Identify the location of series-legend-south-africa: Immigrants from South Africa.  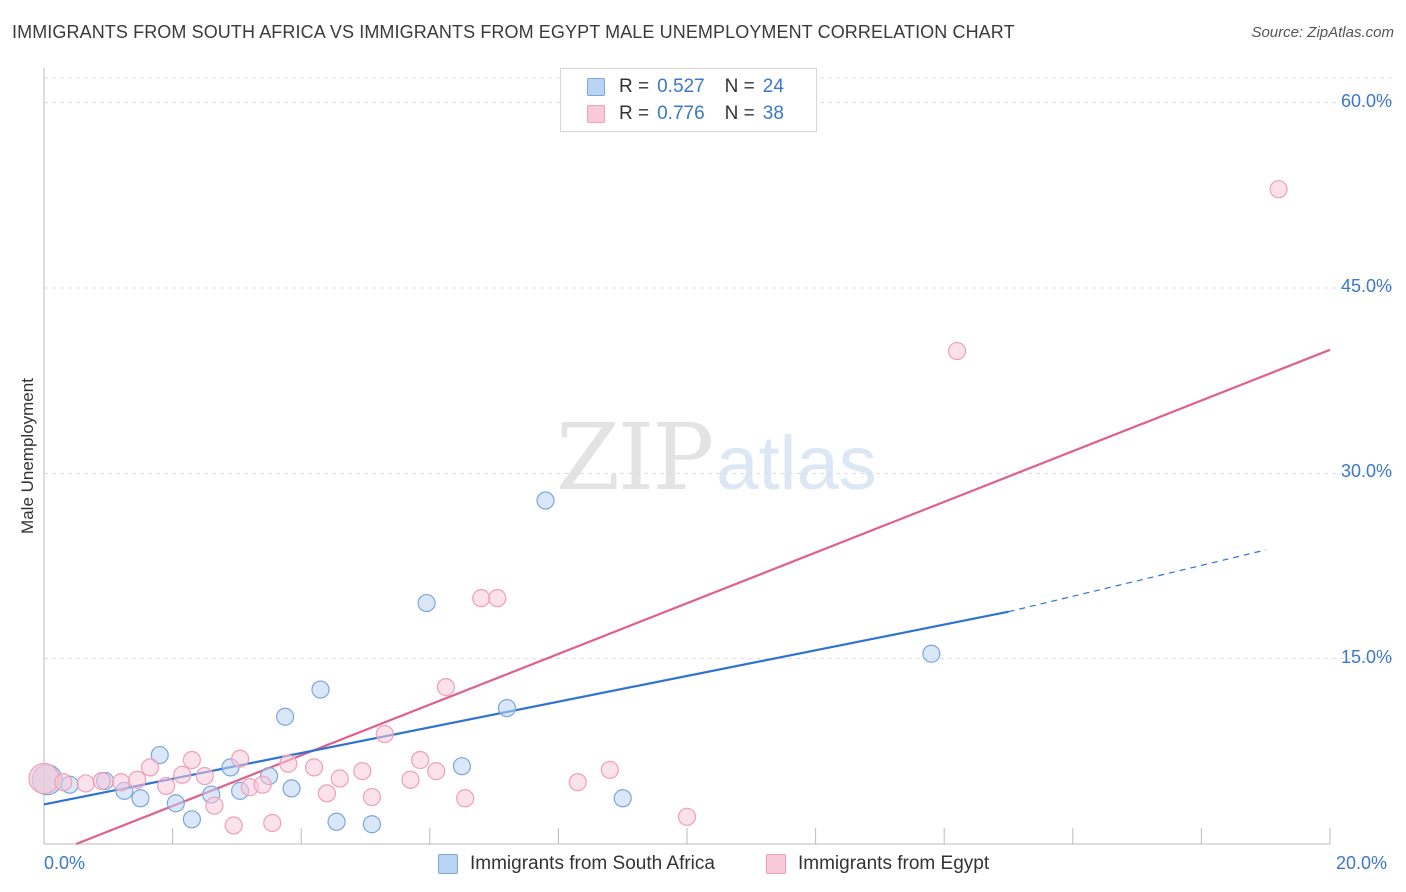
(576, 864).